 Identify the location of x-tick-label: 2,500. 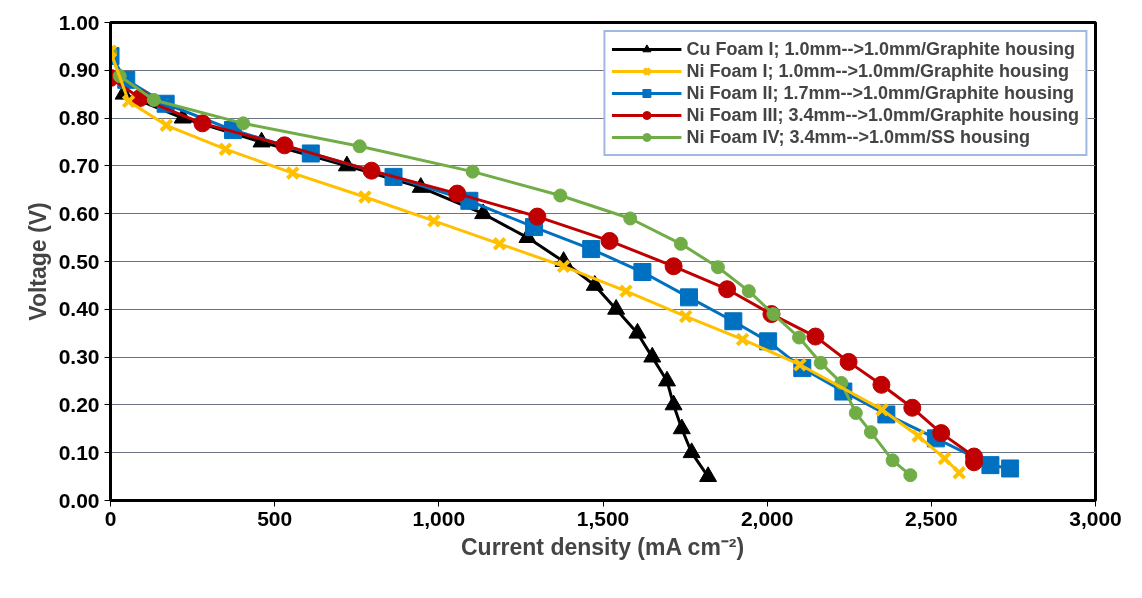
(931, 518).